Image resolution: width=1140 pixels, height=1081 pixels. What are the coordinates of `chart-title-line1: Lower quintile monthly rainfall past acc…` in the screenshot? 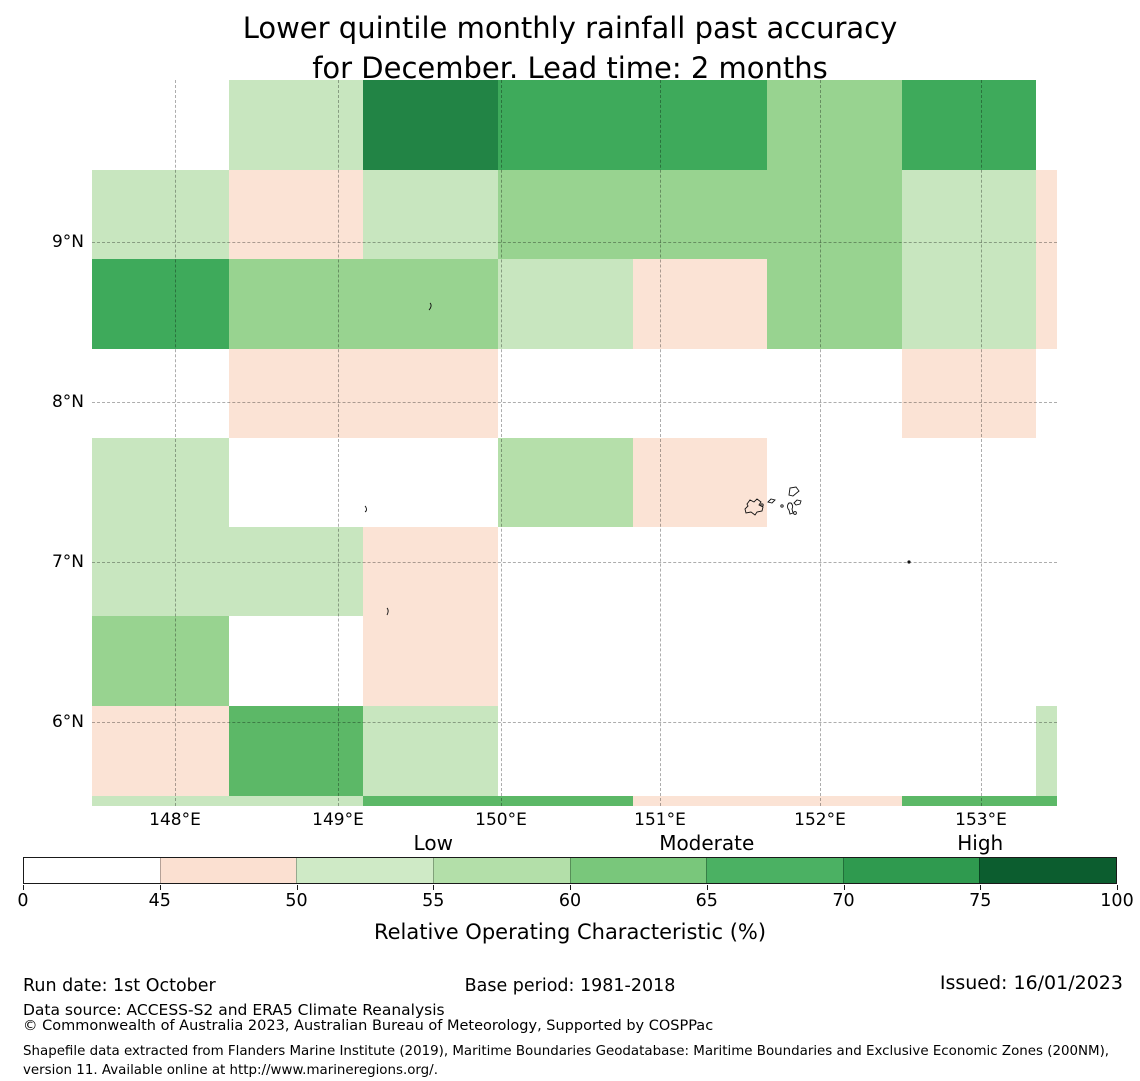 It's located at (570, 28).